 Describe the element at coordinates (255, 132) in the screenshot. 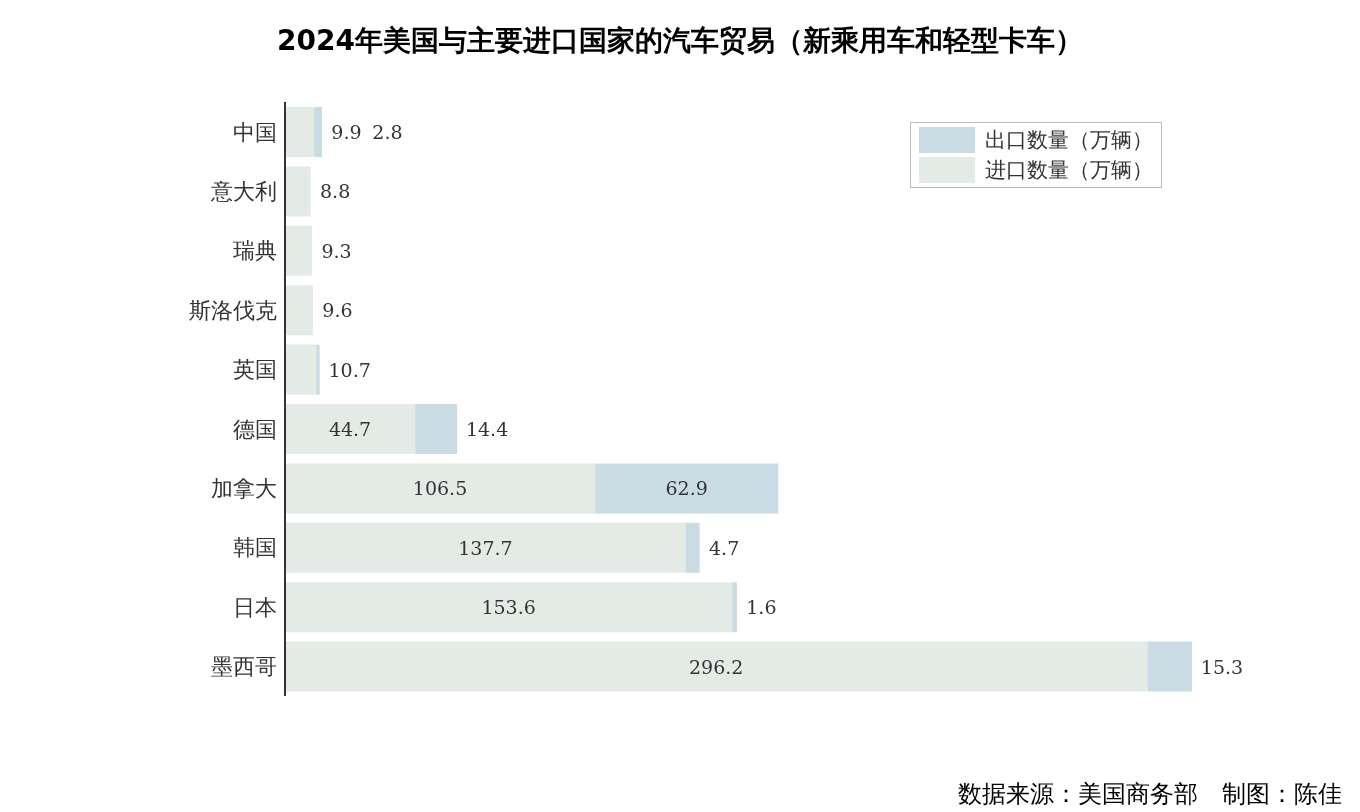

I see `y-tick-label: 中国` at that location.